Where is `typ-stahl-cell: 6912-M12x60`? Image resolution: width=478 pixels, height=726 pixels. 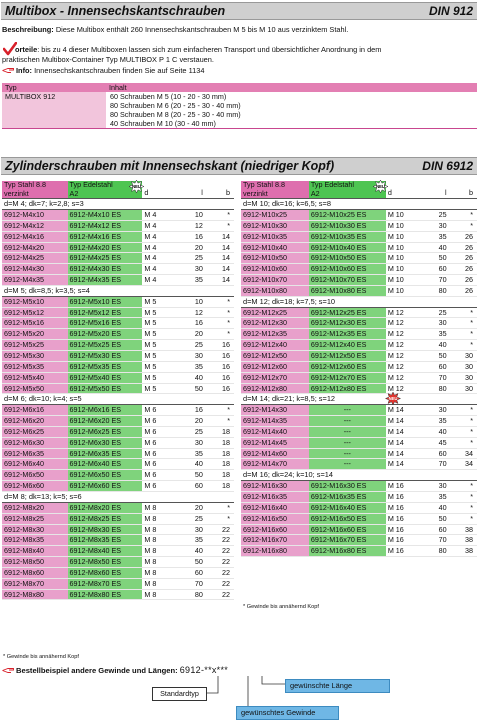
typ-stahl-cell: 6912-M12x60 is located at coordinates (275, 367).